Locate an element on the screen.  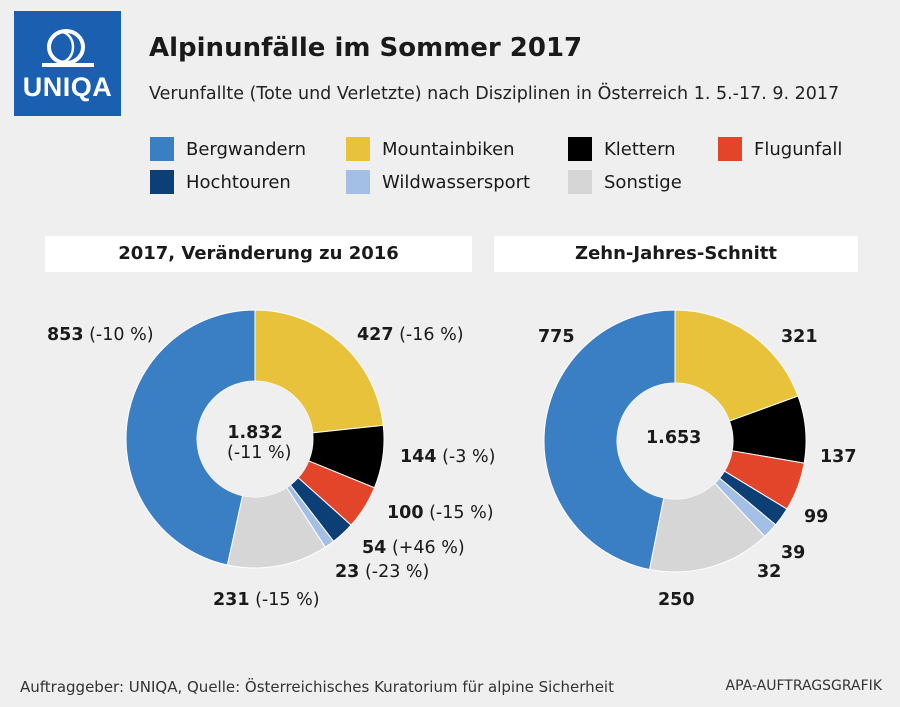
legend-label: Flugunfall is located at coordinates (798, 149).